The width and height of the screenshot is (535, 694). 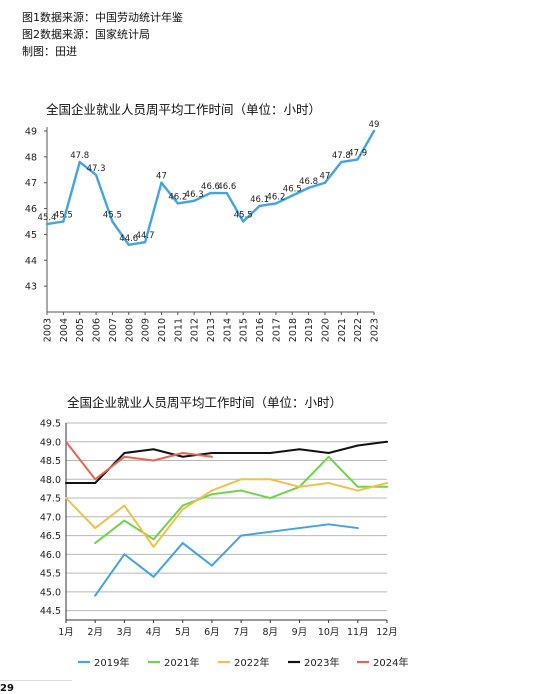 I want to click on chart1-y-tick-label: 48, so click(x=31, y=157).